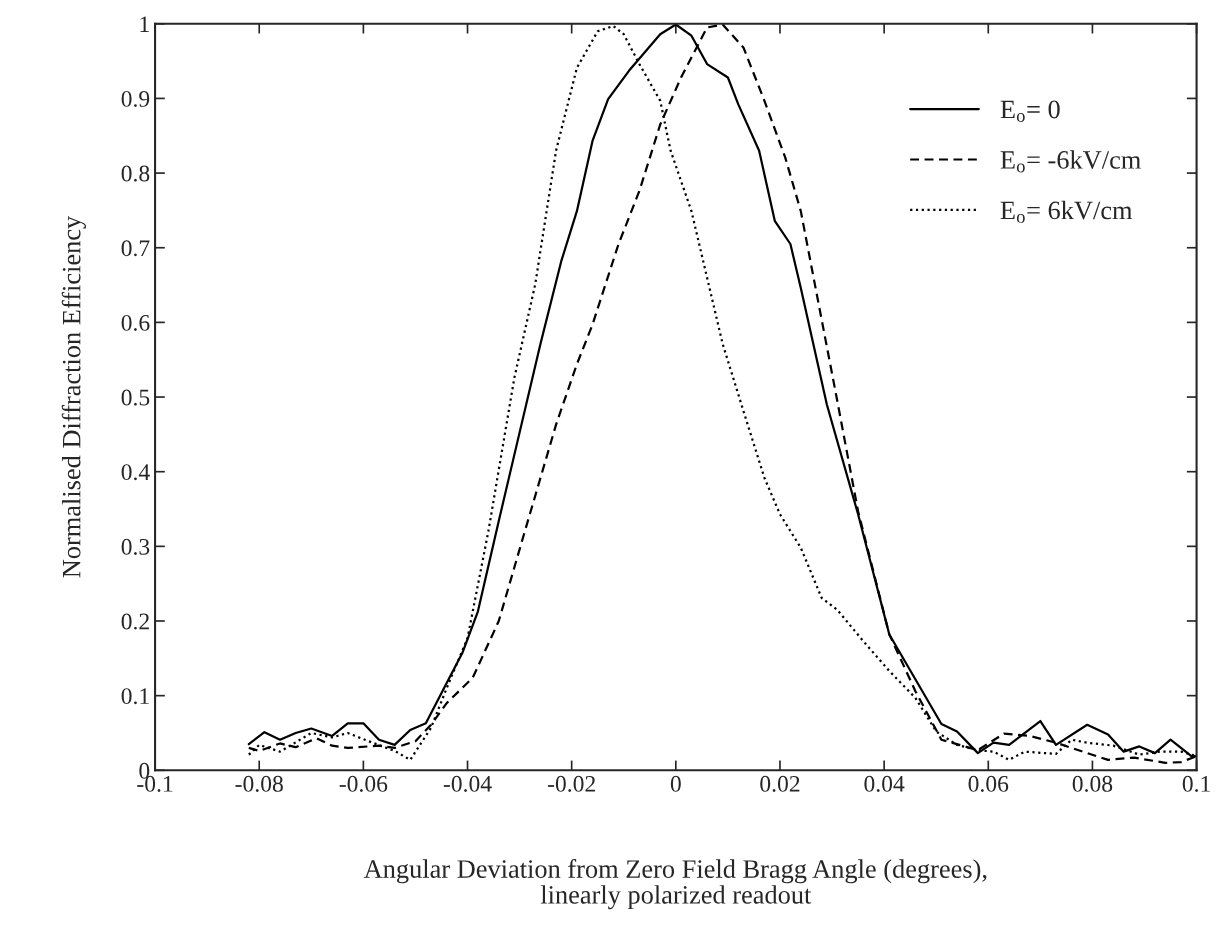  What do you see at coordinates (135, 546) in the screenshot?
I see `y-tick-label: 0.3` at bounding box center [135, 546].